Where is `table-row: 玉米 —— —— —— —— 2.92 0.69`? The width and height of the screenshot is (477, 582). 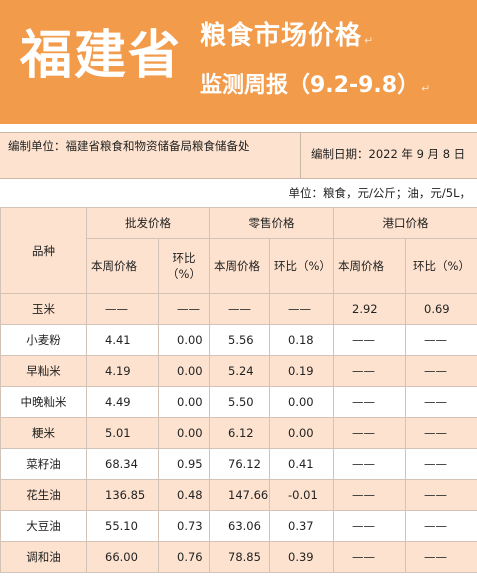
table-row: 玉米 —— —— —— —— 2.92 0.69 is located at coordinates (238, 309).